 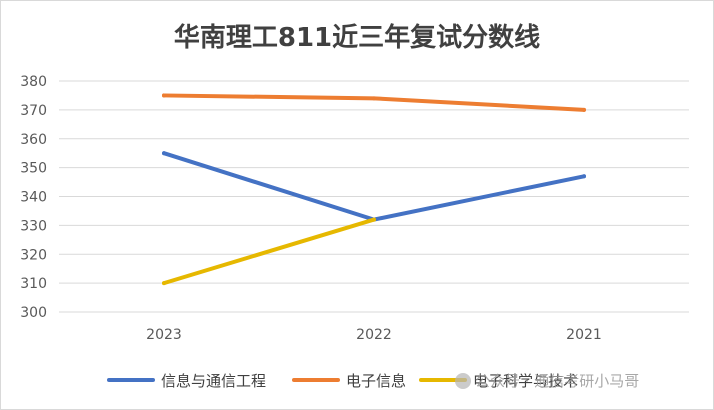 I want to click on legend-label: 电子信息, so click(x=376, y=381).